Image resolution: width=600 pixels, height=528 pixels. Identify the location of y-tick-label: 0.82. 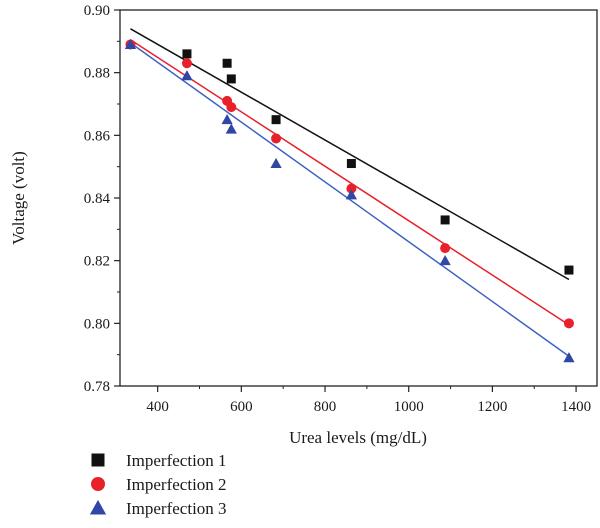
(97, 262).